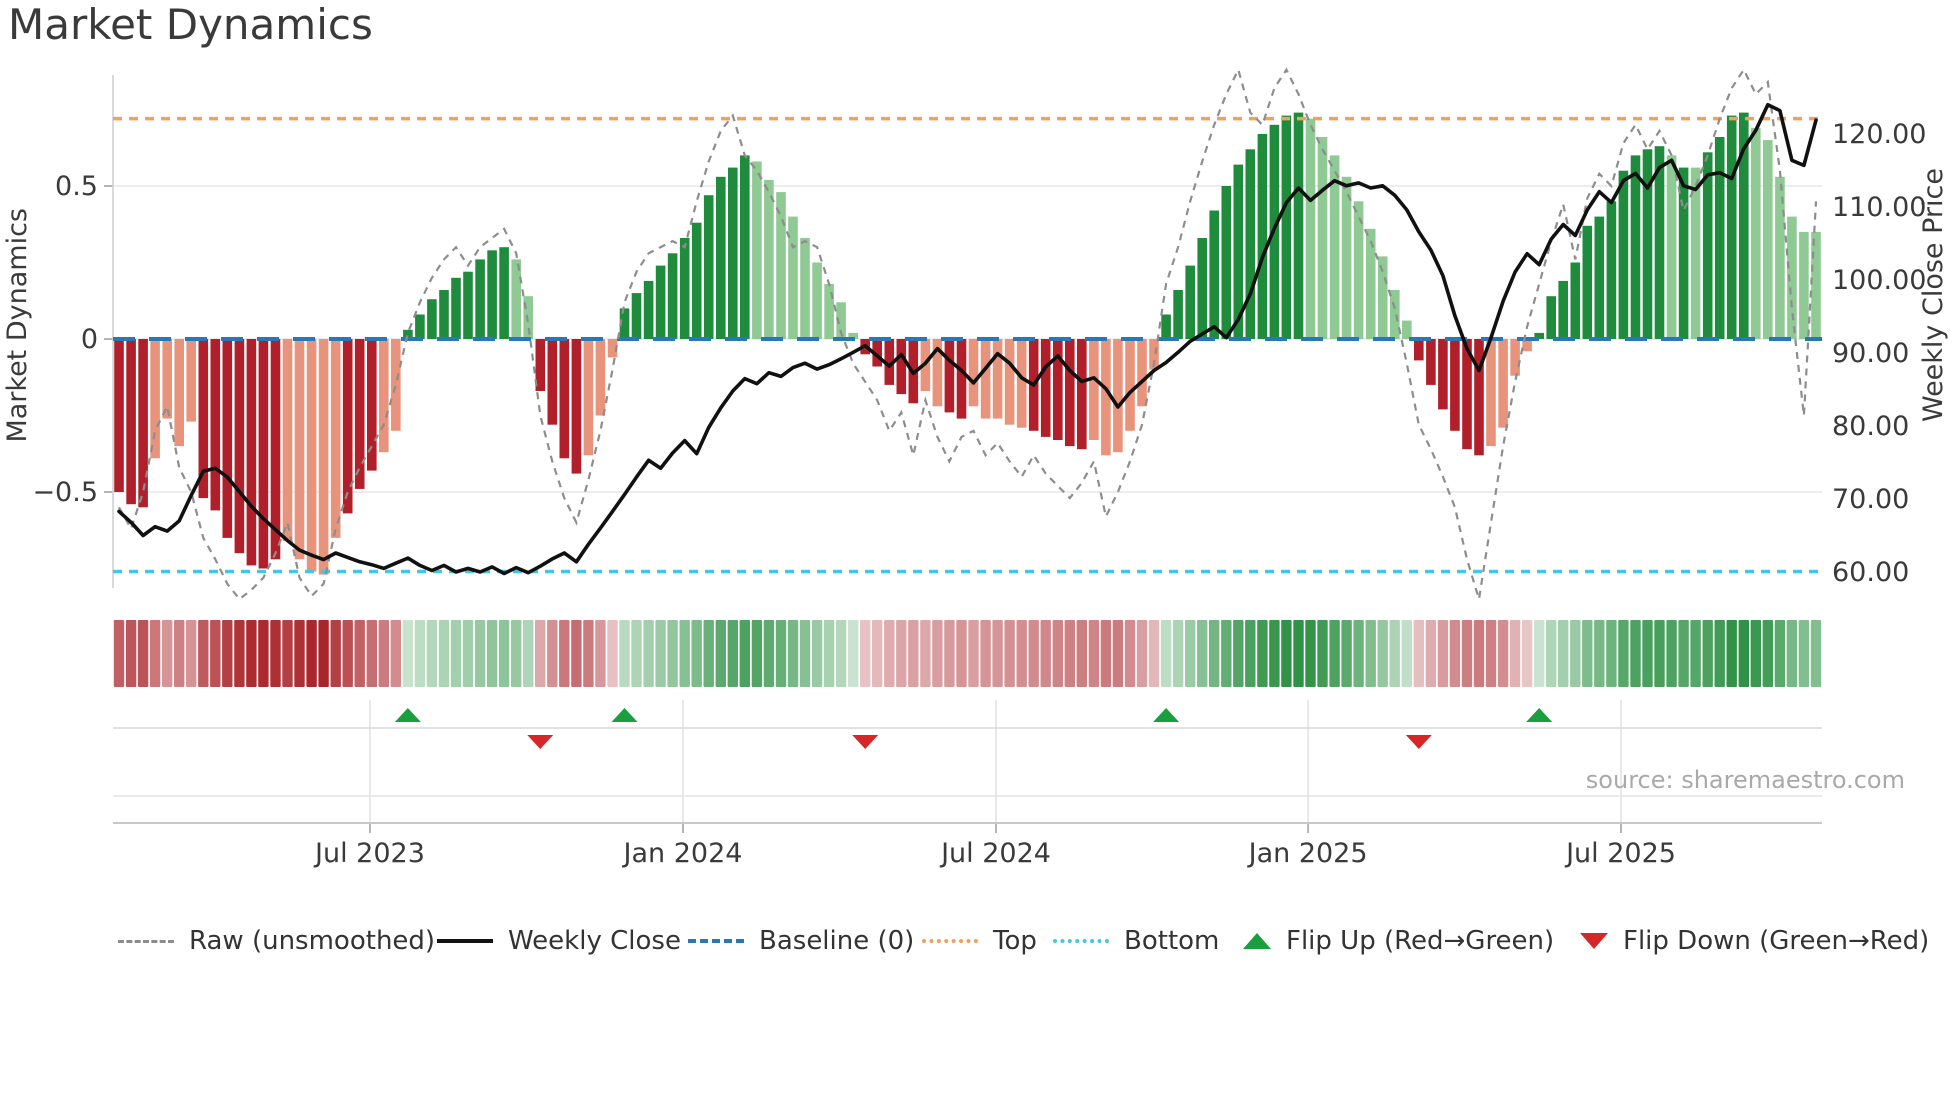 Image resolution: width=1960 pixels, height=1102 pixels. I want to click on x-tick-label: Jul 2023, so click(369, 853).